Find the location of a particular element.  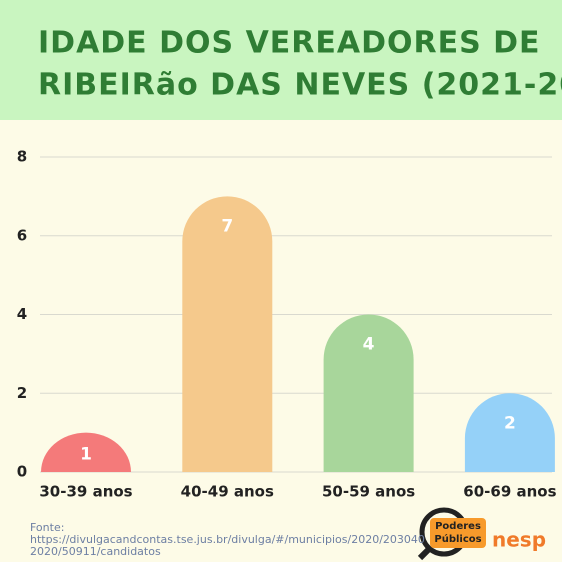

x-tick-label: 30-39 anos is located at coordinates (85, 492).